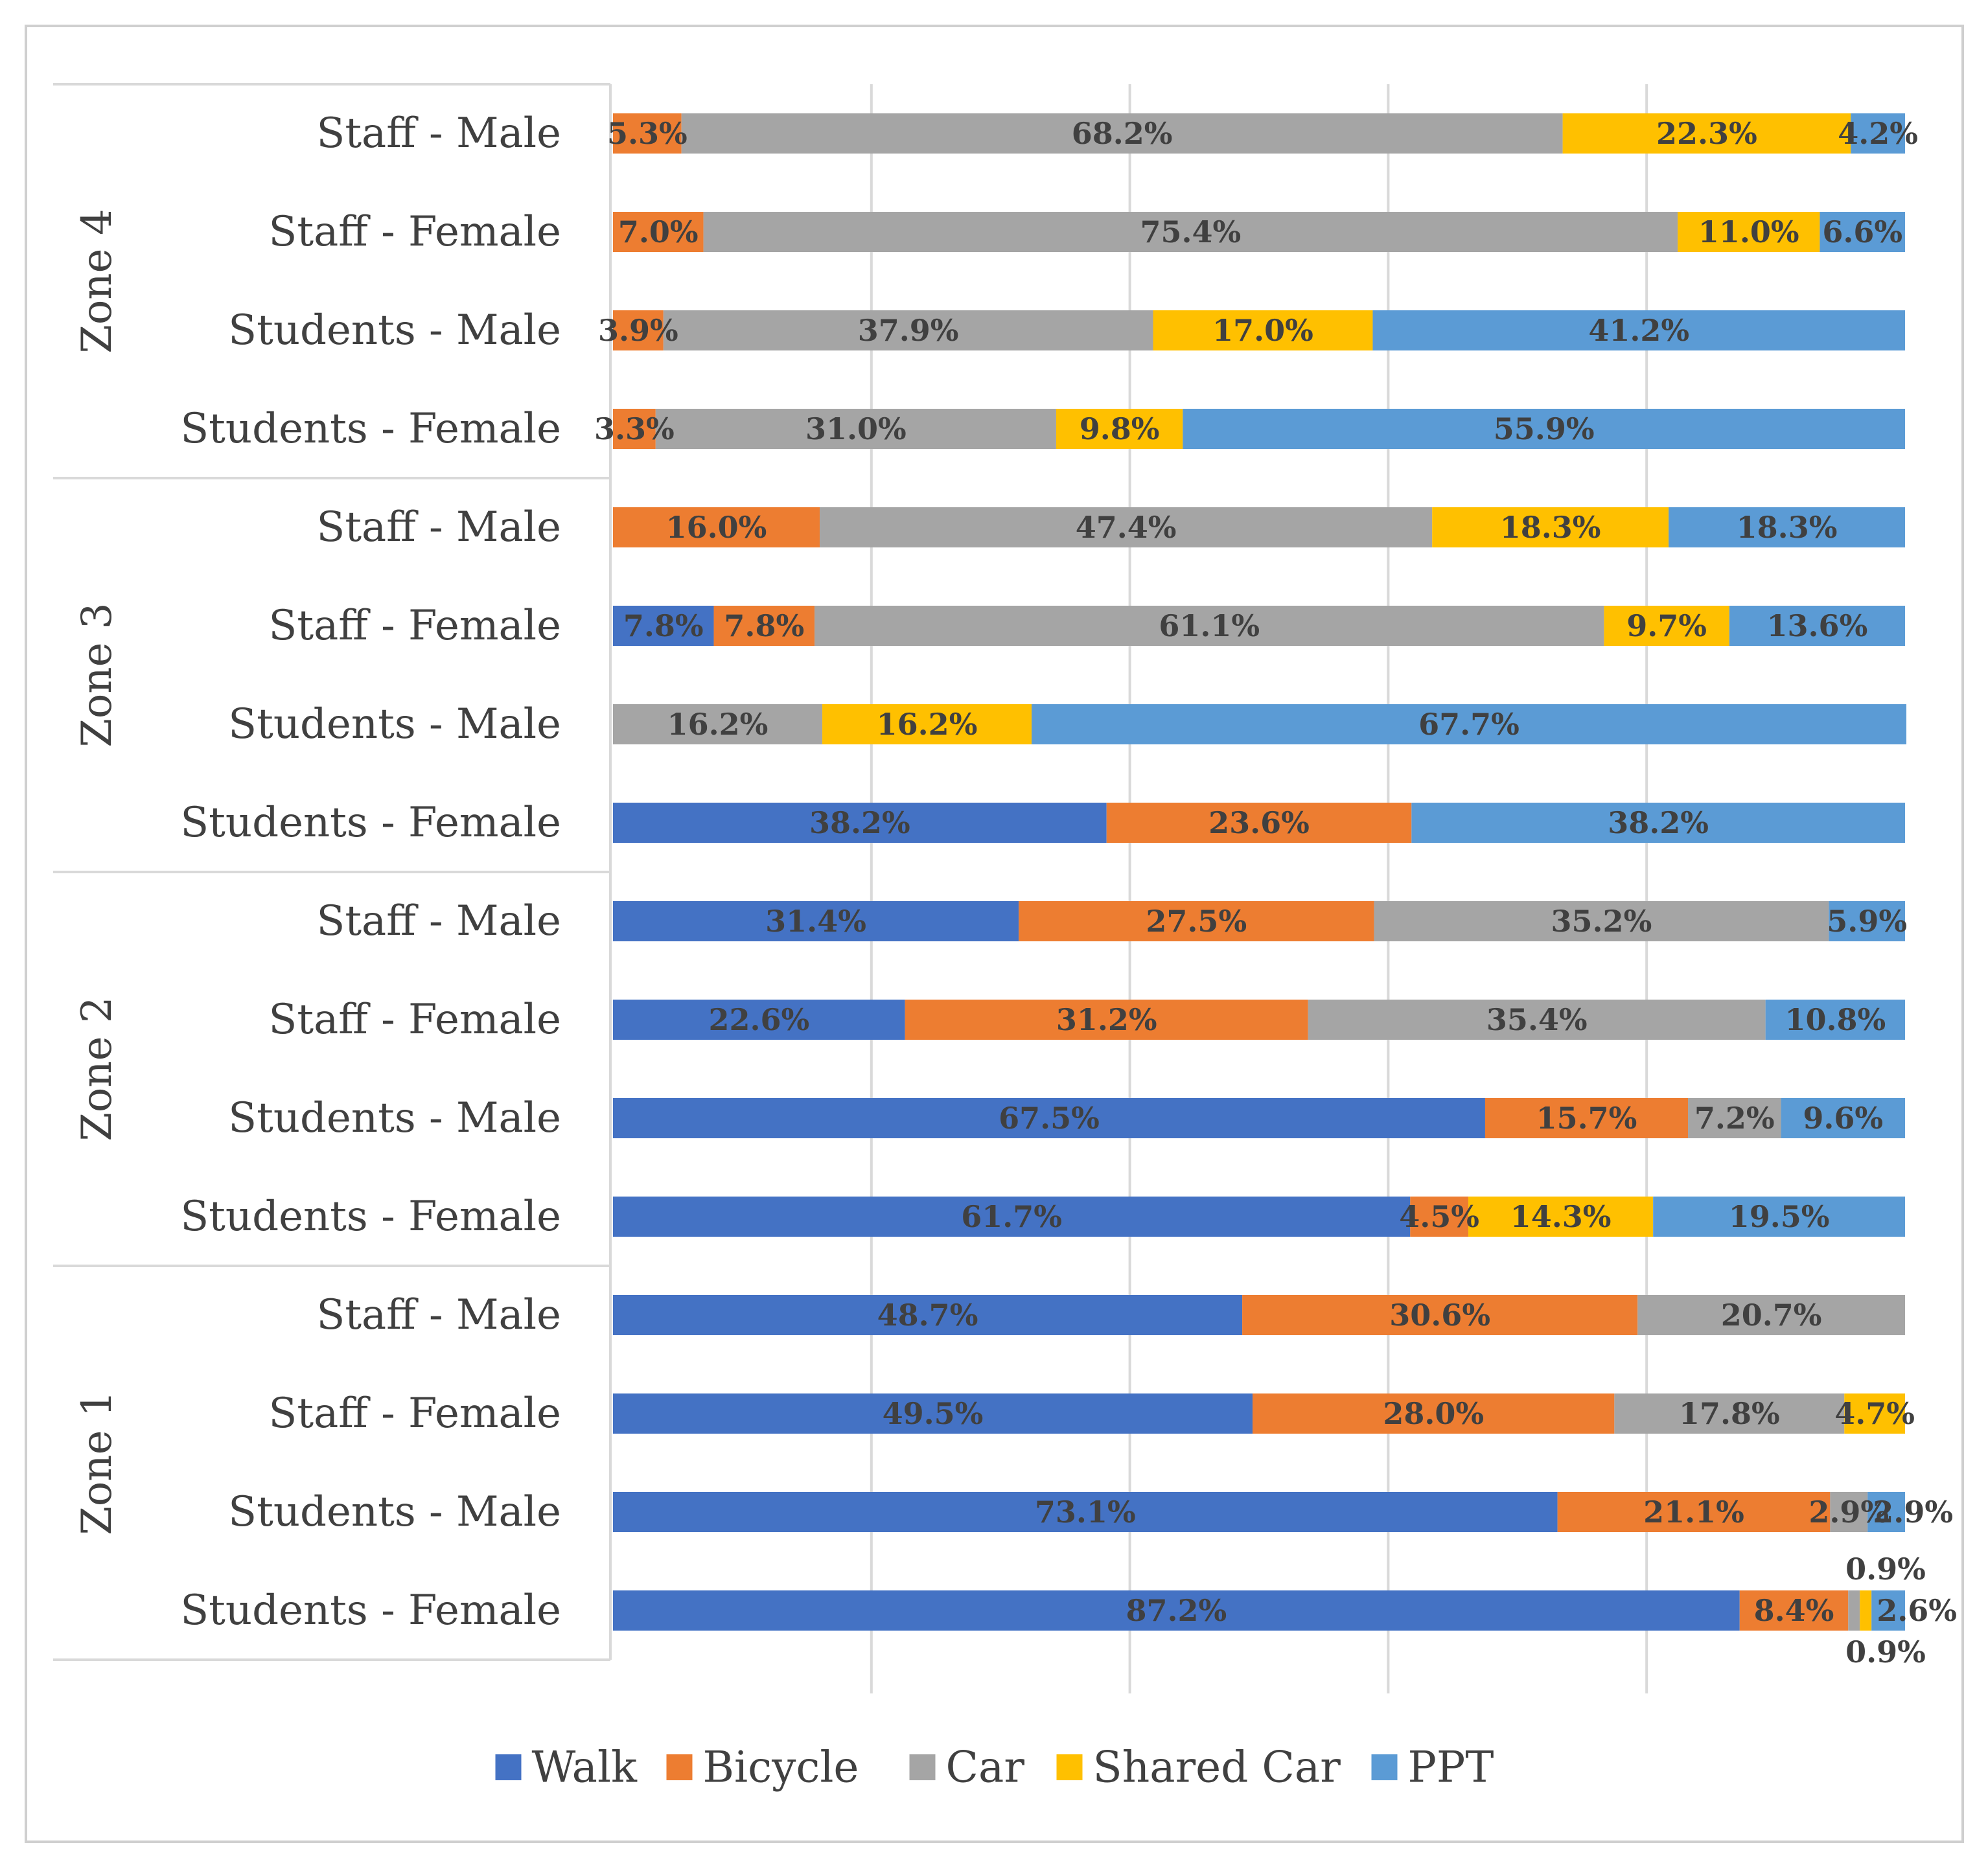  Describe the element at coordinates (781, 1768) in the screenshot. I see `legend-label-bicycle: Bicycle` at that location.